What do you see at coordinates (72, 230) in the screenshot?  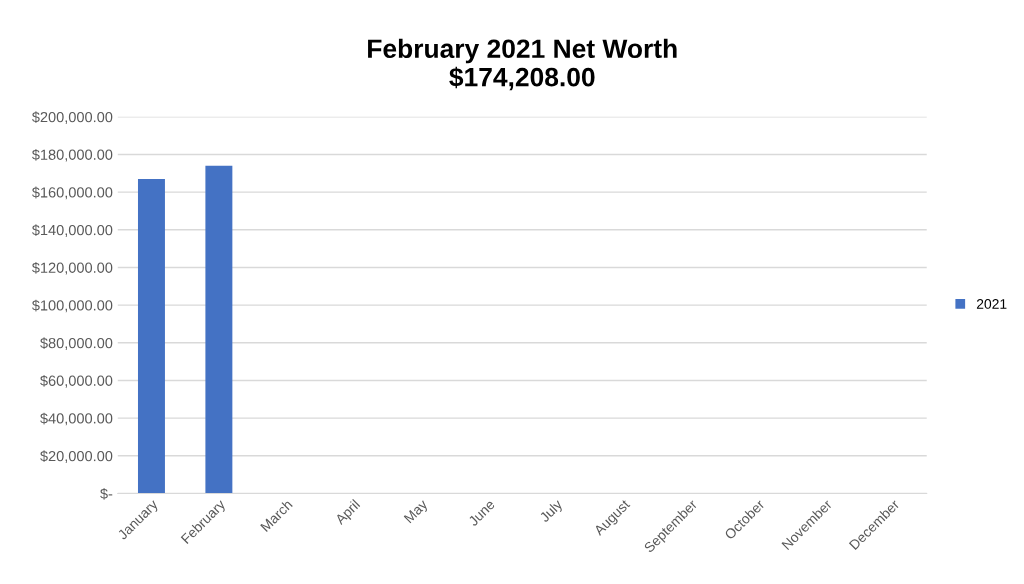 I see `y-tick-label: $140,000.00` at bounding box center [72, 230].